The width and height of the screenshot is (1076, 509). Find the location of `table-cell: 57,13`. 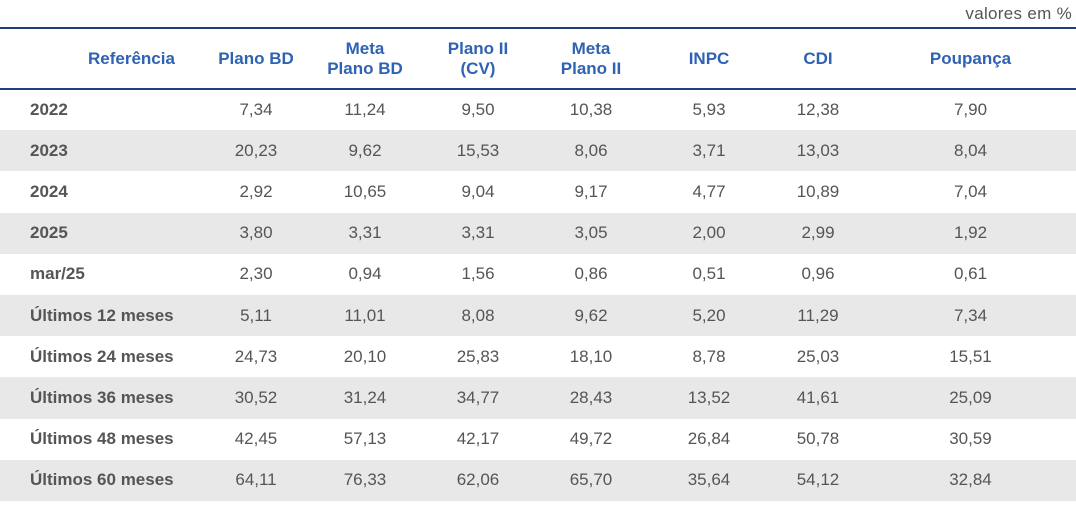

table-cell: 57,13 is located at coordinates (365, 439).